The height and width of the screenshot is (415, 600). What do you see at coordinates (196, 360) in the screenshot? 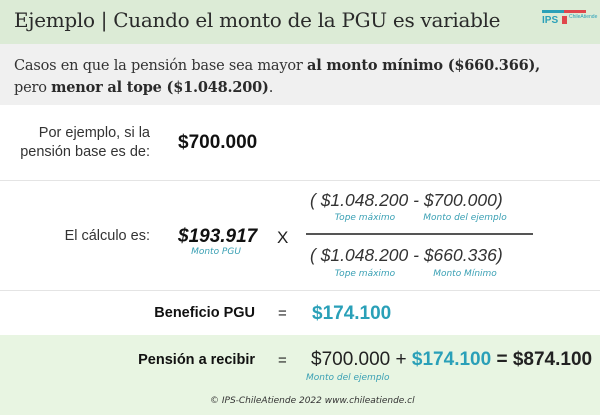
I see `pension-label: Pensión a recibir` at bounding box center [196, 360].